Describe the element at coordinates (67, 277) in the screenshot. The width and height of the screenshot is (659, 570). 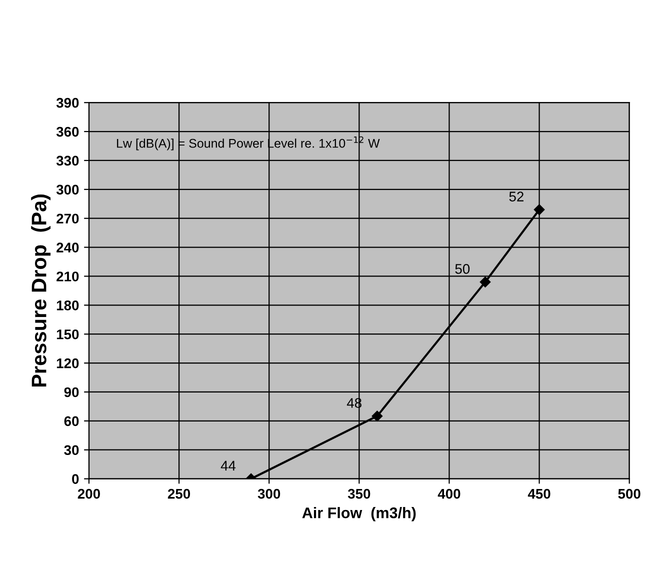
I see `y-tick-label: 210` at that location.